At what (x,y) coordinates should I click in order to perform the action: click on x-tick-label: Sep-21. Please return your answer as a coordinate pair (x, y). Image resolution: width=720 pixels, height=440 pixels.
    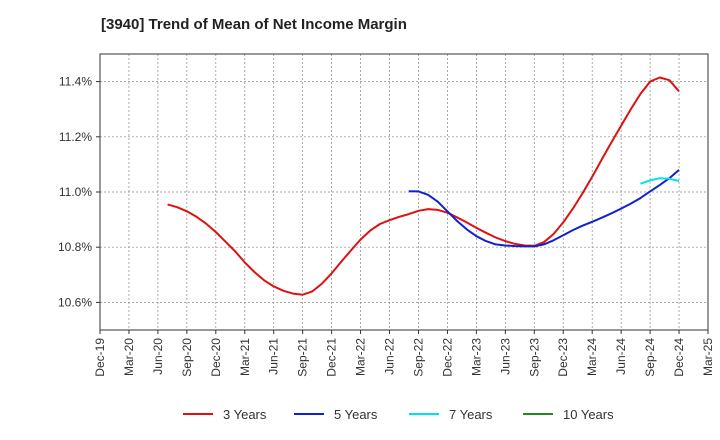
    Looking at the image, I should click on (303, 357).